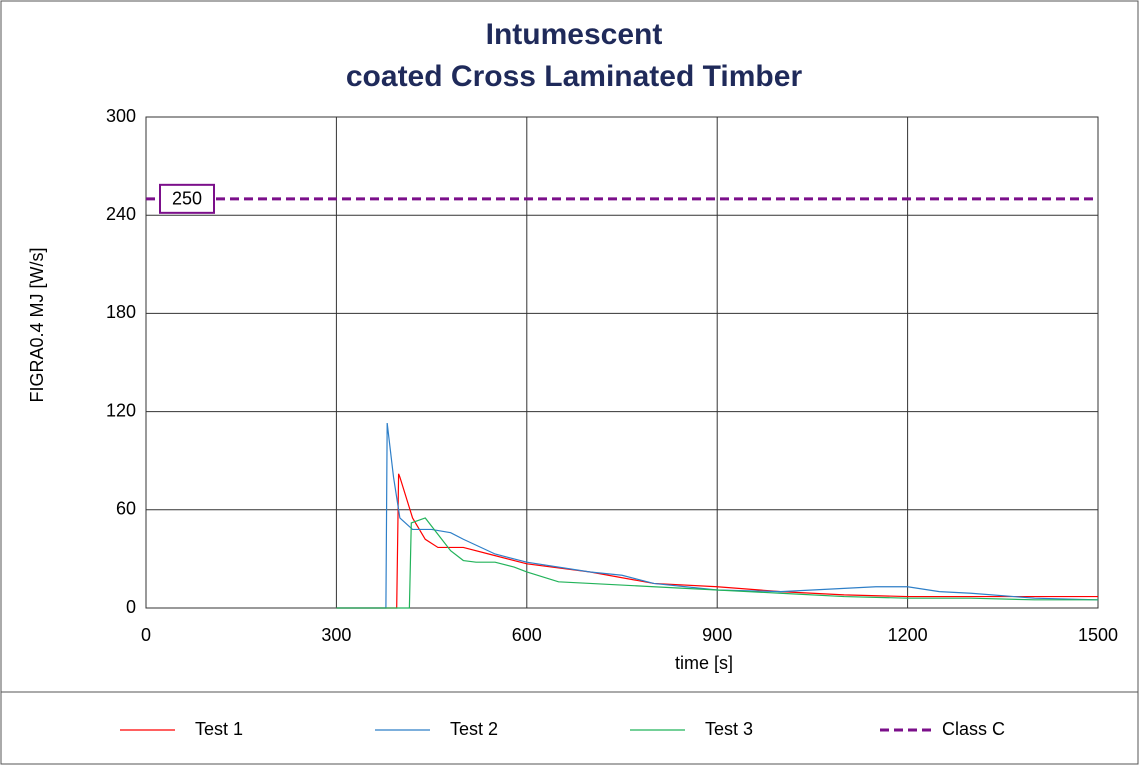 The image size is (1139, 765). Describe the element at coordinates (126, 509) in the screenshot. I see `y-tick-label: 60` at that location.